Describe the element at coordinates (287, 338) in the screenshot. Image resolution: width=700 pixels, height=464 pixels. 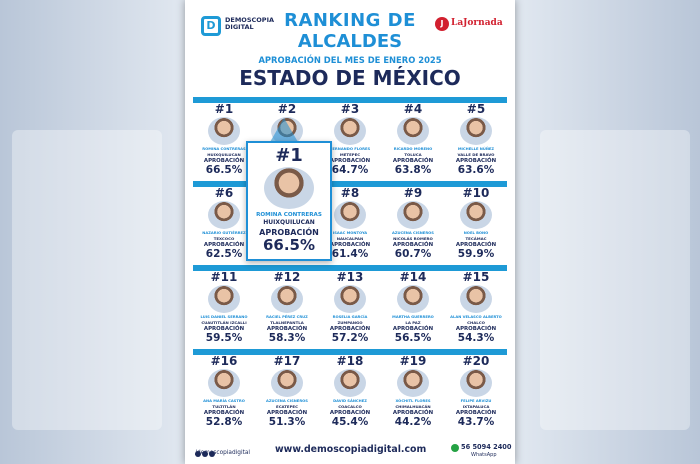
I see `approval-value: 58.3%` at that location.